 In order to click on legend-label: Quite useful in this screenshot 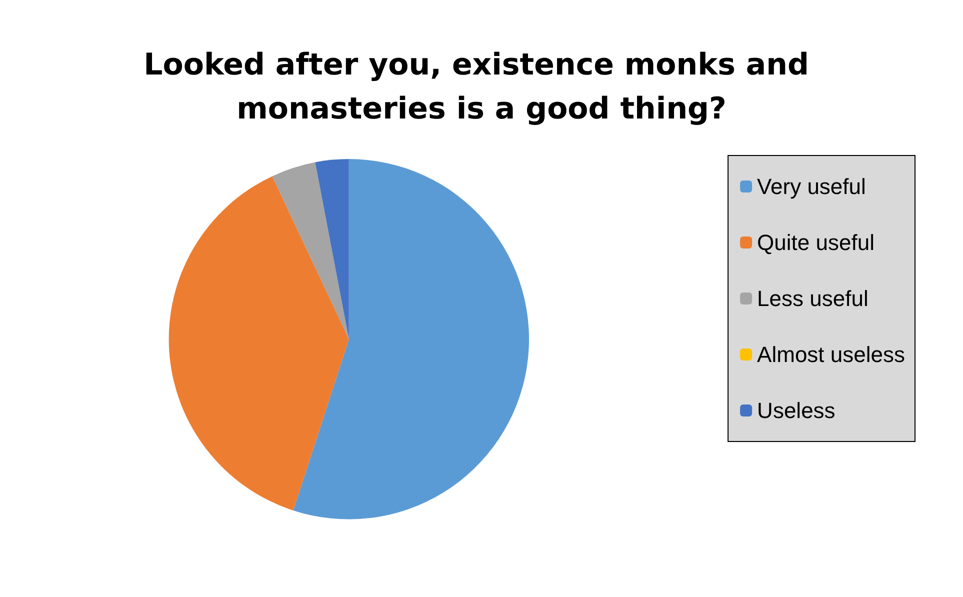, I will do `click(815, 242)`.